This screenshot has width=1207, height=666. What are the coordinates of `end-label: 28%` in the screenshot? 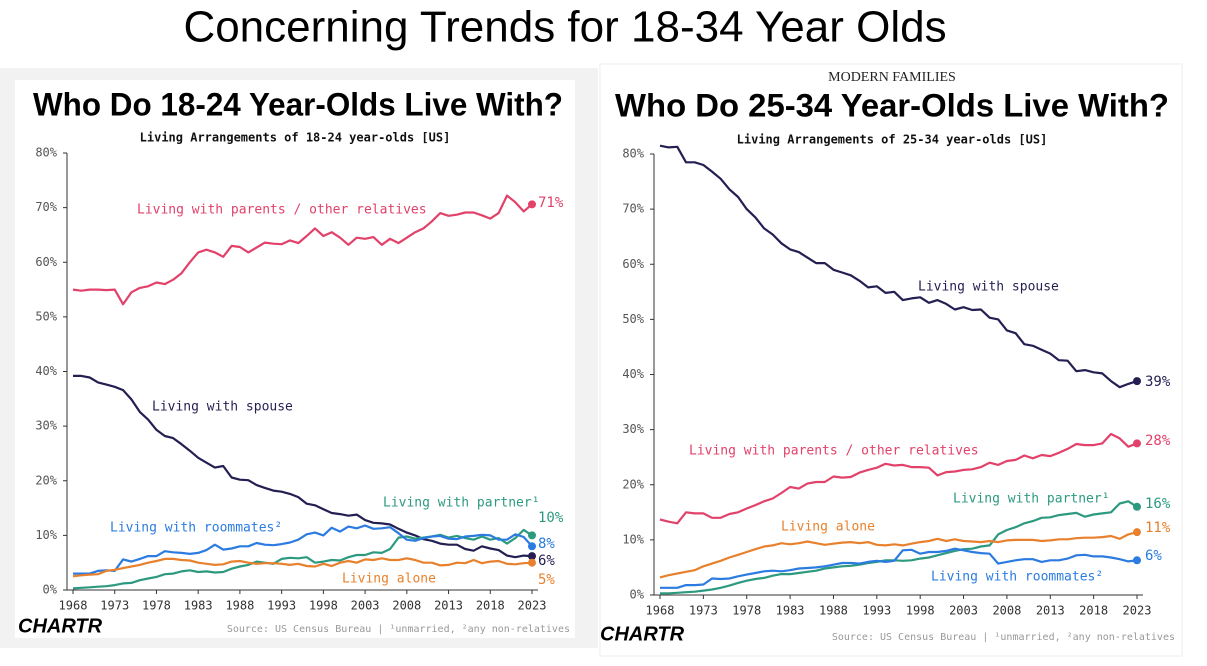 It's located at (1158, 441).